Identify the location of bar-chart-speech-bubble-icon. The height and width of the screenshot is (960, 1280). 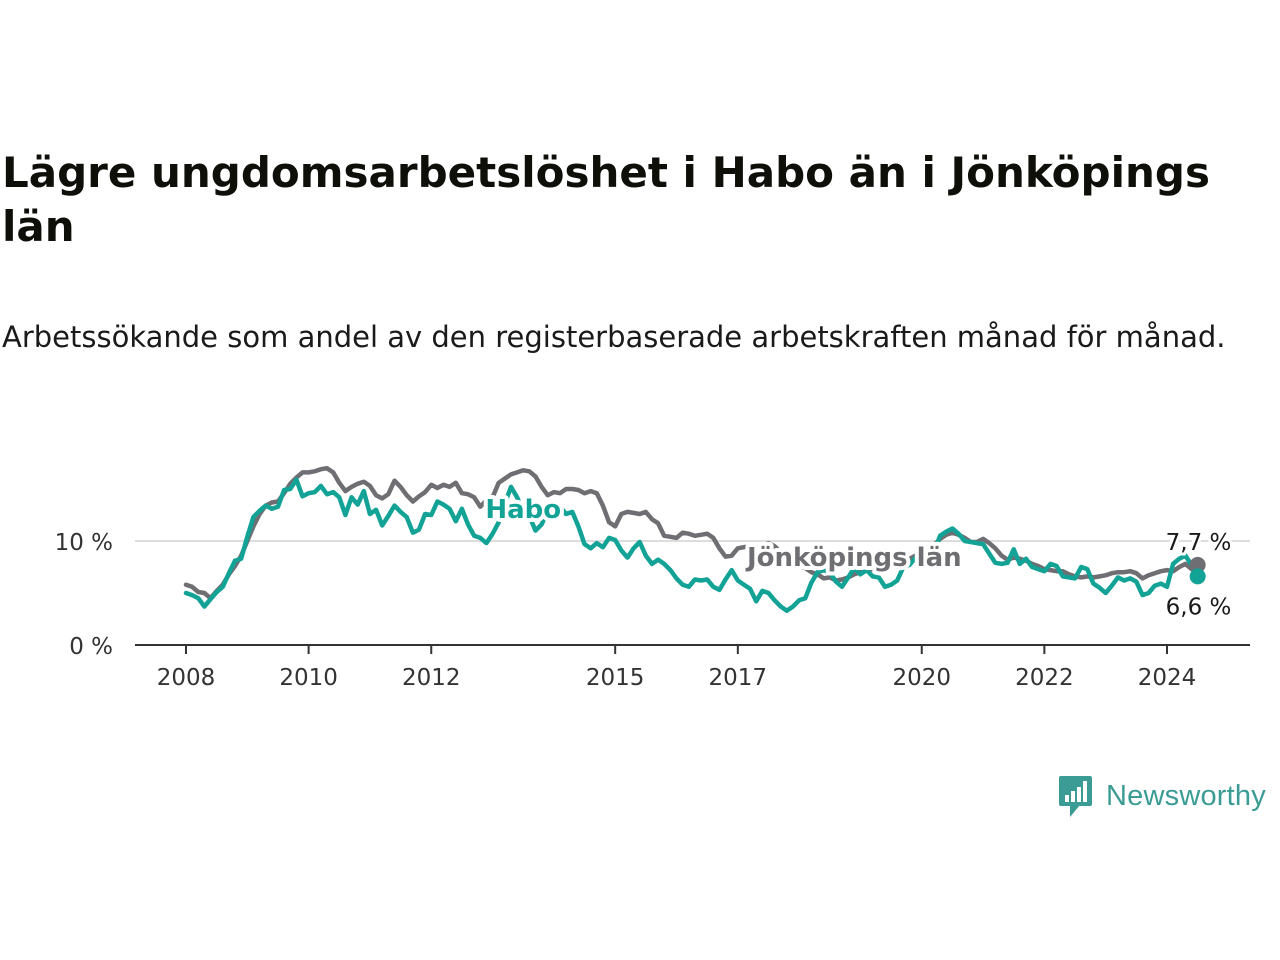
(1075, 796).